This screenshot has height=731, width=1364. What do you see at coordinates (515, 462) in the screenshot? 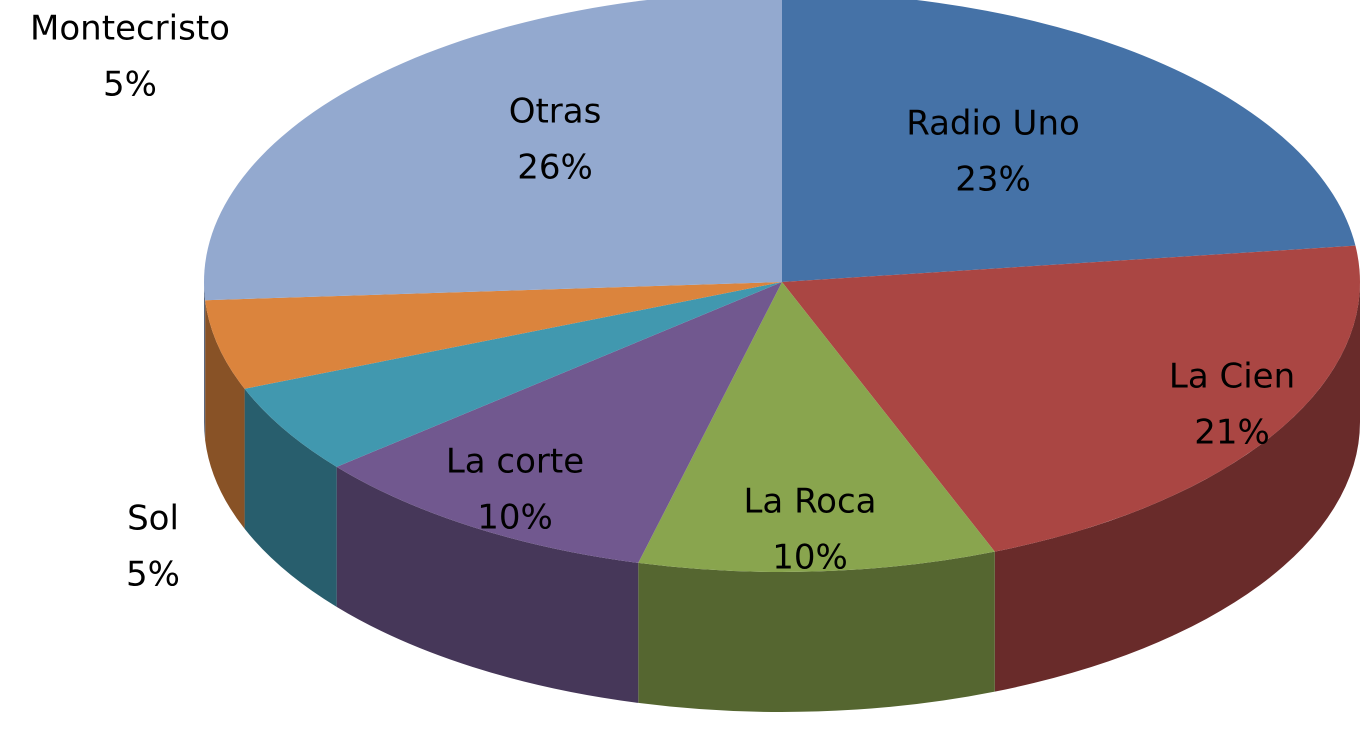
I see `category-label: La corte` at bounding box center [515, 462].